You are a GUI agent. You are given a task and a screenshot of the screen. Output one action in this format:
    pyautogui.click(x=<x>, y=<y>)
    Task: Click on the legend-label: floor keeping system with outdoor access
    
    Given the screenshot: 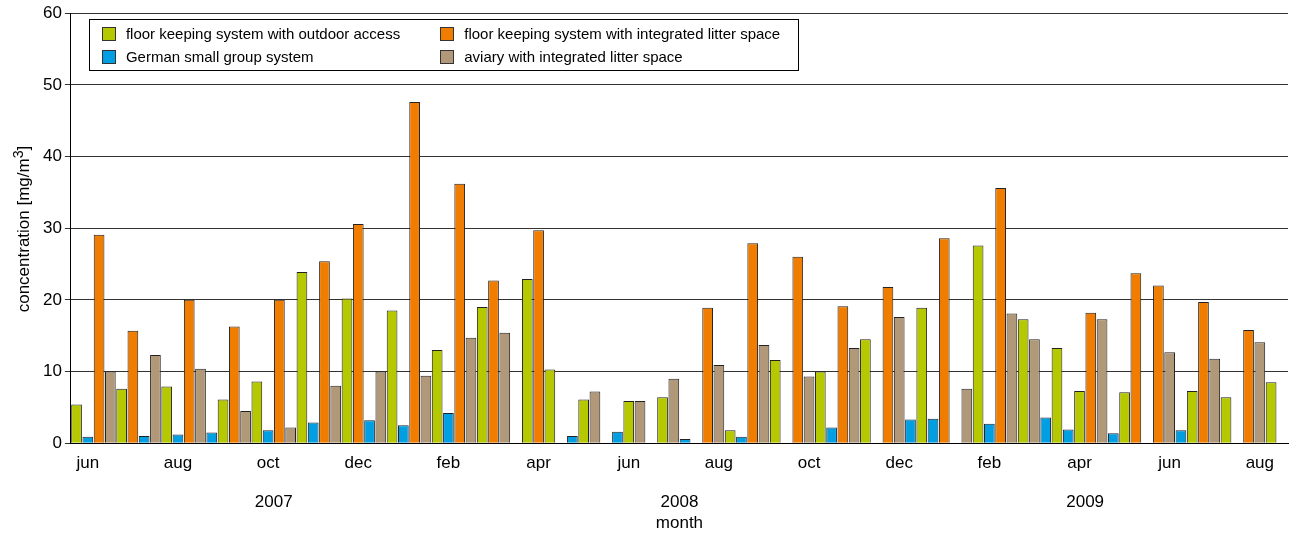 What is the action you would take?
    pyautogui.click(x=263, y=34)
    